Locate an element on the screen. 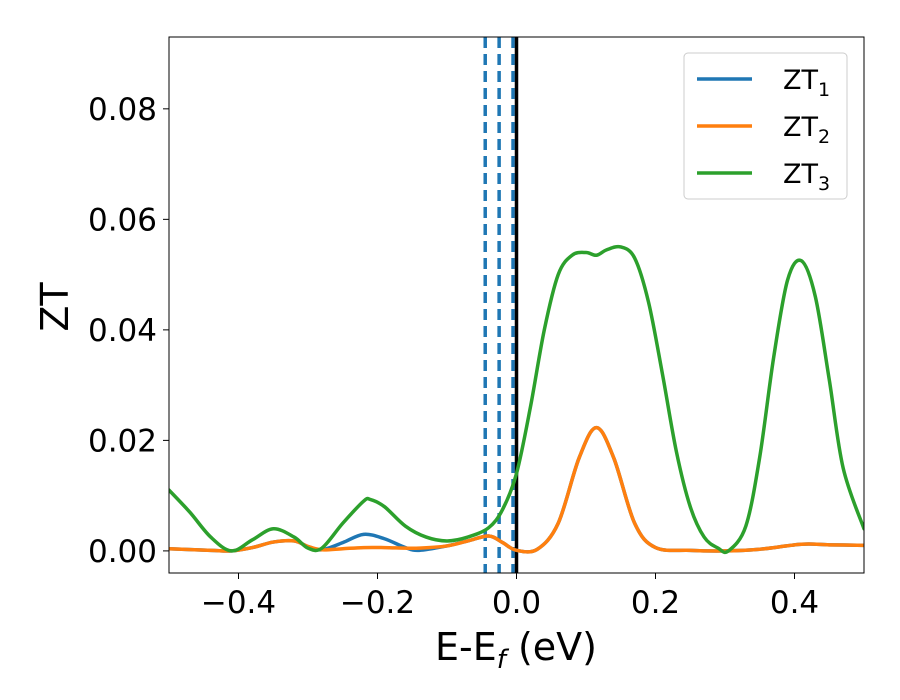  series-line-zt2 is located at coordinates (516, 489).